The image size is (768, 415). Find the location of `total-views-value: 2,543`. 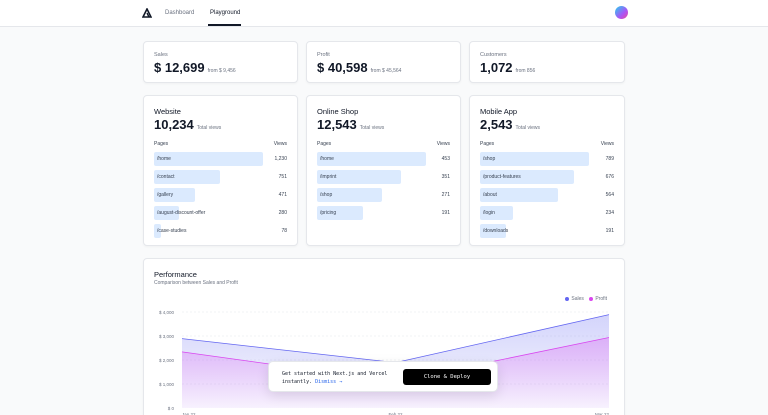

total-views-value: 2,543 is located at coordinates (496, 124).